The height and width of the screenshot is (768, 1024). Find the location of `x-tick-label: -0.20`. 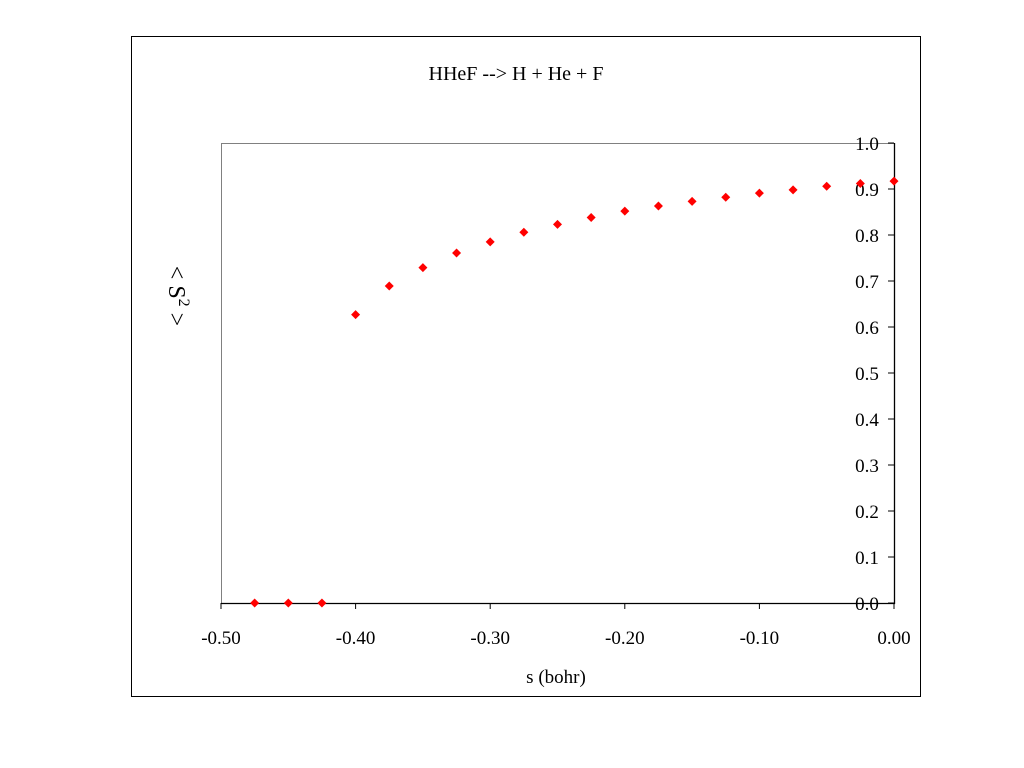

x-tick-label: -0.20 is located at coordinates (625, 638).